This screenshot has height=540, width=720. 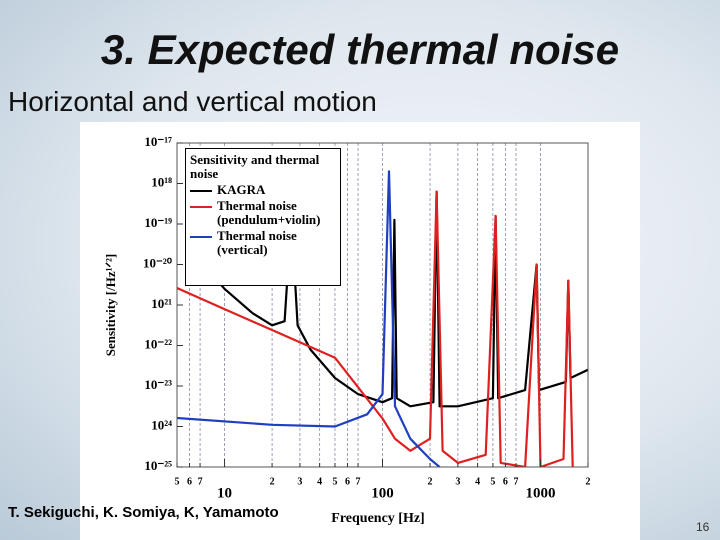 I want to click on y-tick-label: 10²¹, so click(x=161, y=303).